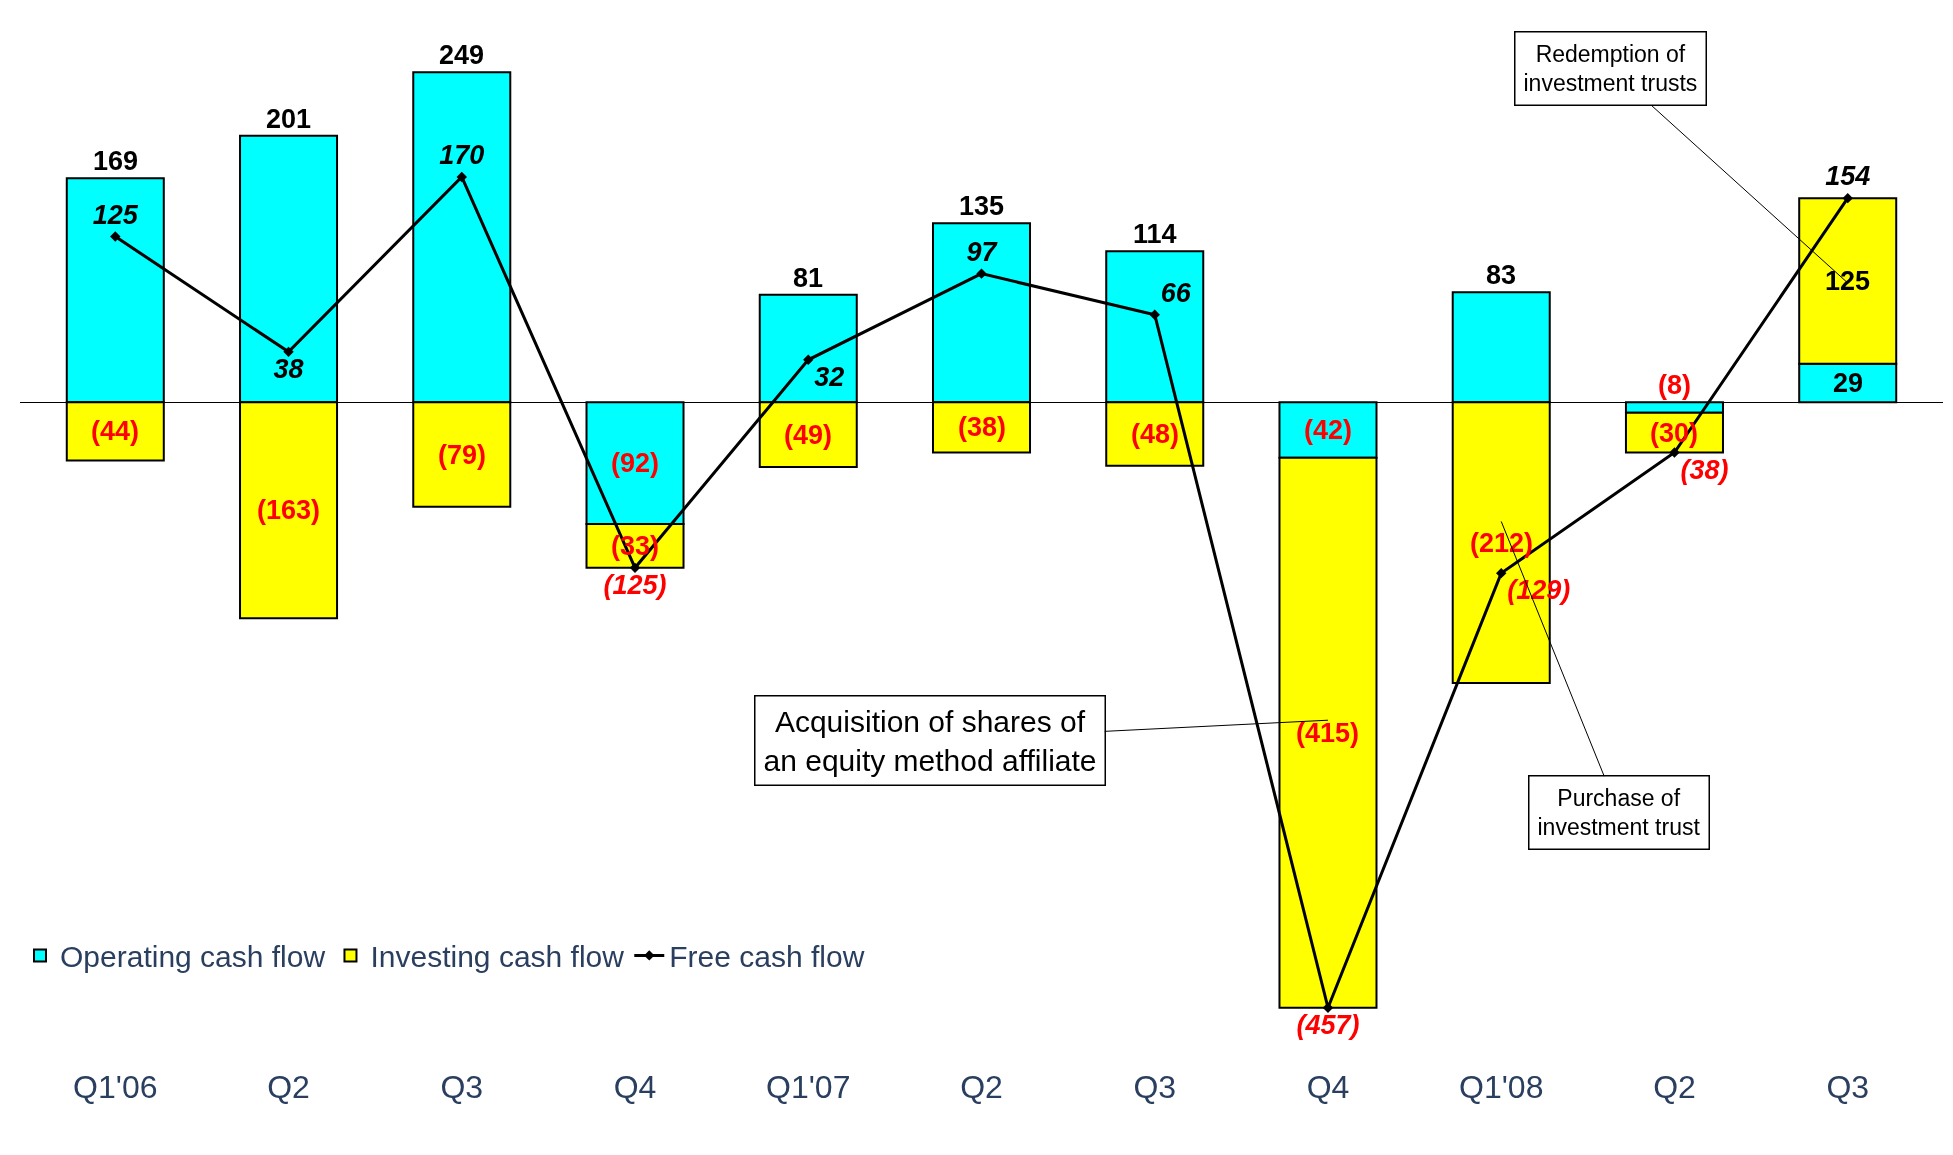  I want to click on annotation: Acquisition of shares of an equity method affiliate, so click(930, 740).